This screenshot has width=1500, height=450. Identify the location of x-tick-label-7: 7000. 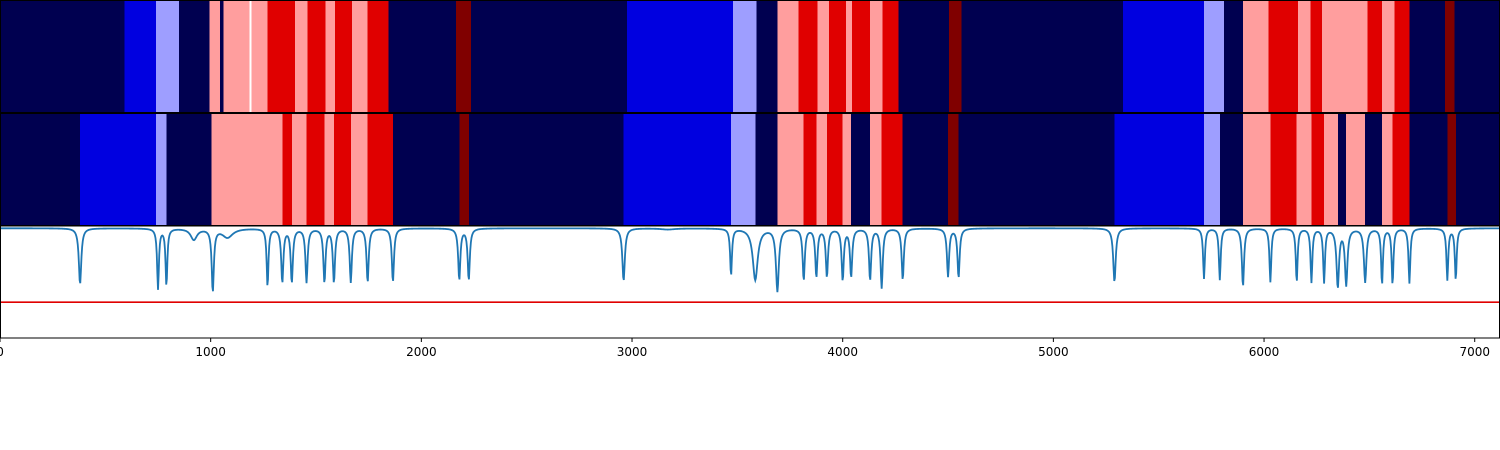
(1474, 352).